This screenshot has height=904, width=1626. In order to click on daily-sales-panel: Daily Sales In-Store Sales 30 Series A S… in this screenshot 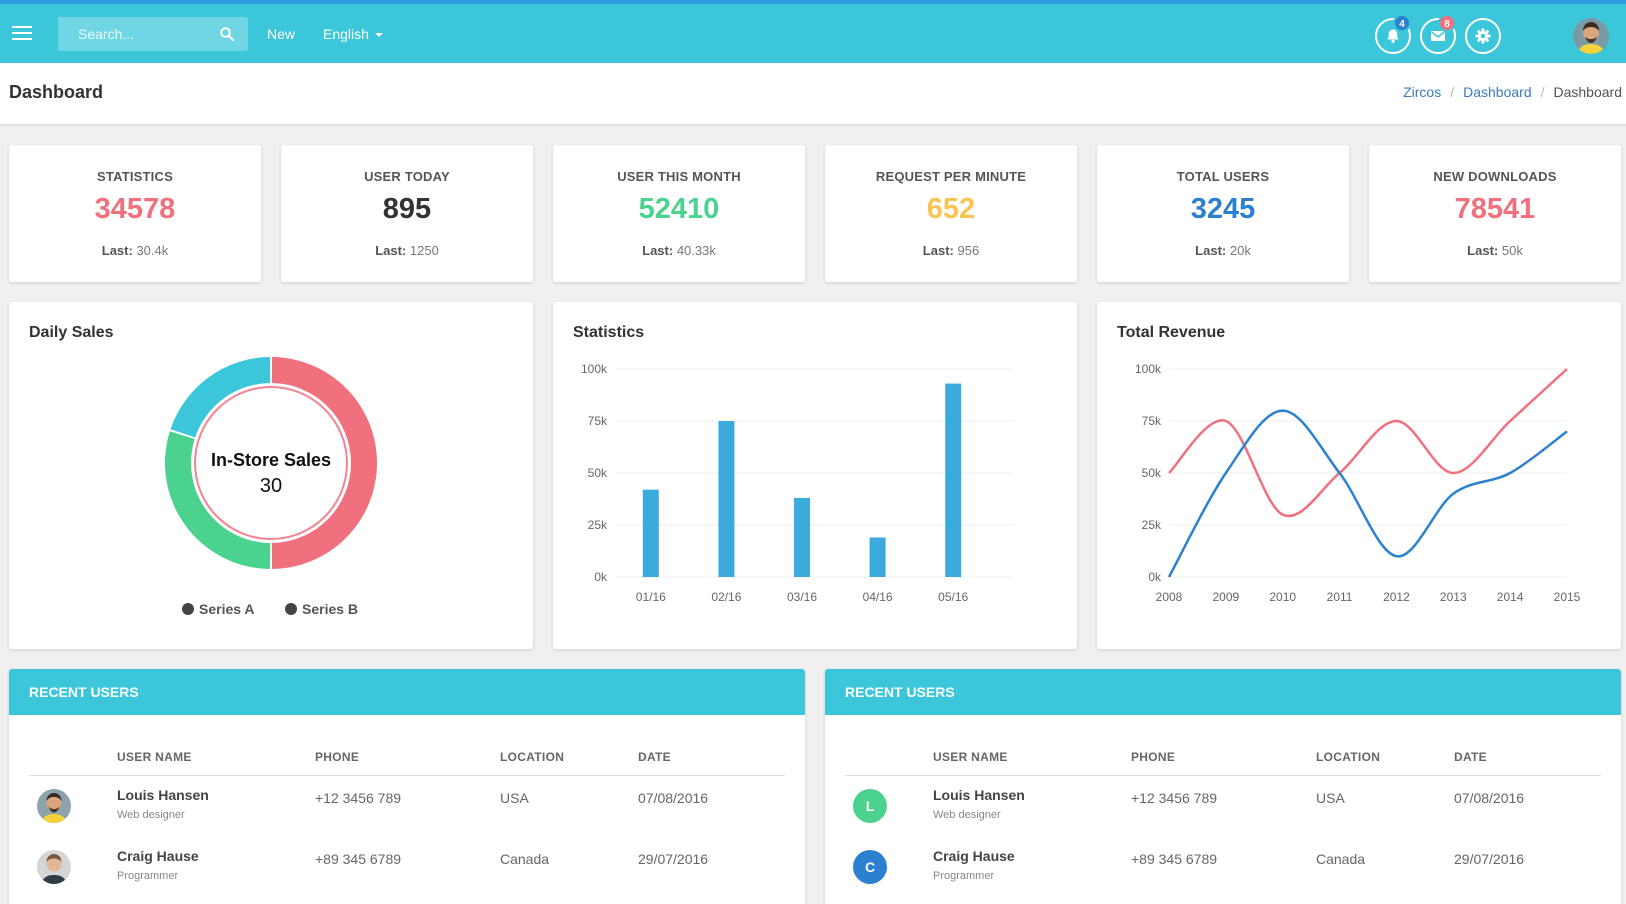, I will do `click(271, 475)`.